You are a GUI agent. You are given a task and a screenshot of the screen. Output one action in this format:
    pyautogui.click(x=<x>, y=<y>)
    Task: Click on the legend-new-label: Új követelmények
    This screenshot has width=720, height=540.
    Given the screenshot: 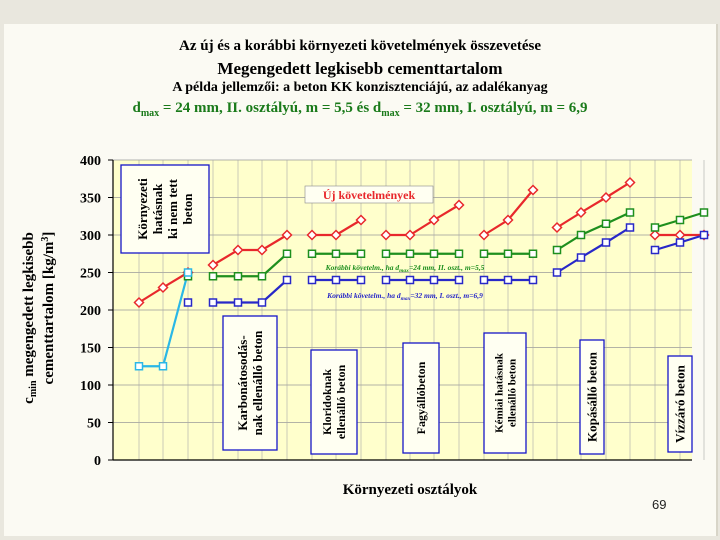 What is the action you would take?
    pyautogui.click(x=369, y=195)
    